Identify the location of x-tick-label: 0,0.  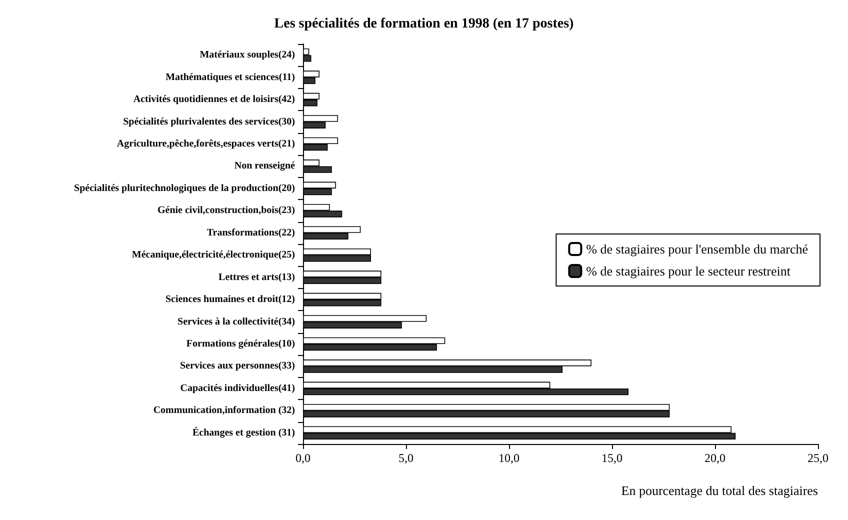
(303, 458).